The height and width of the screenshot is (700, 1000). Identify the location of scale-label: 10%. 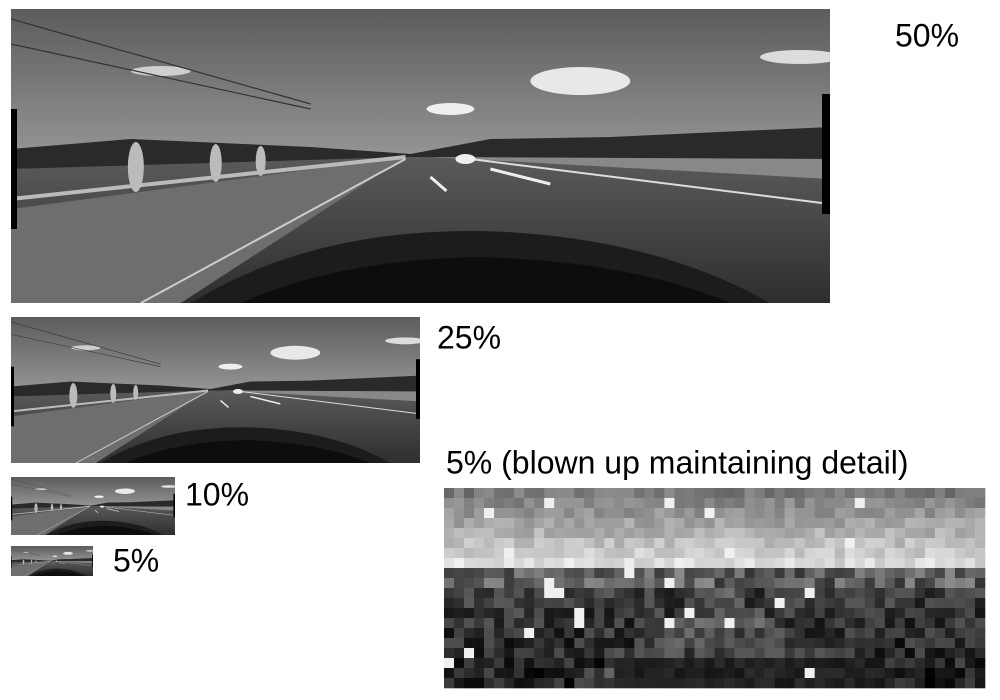
(217, 494).